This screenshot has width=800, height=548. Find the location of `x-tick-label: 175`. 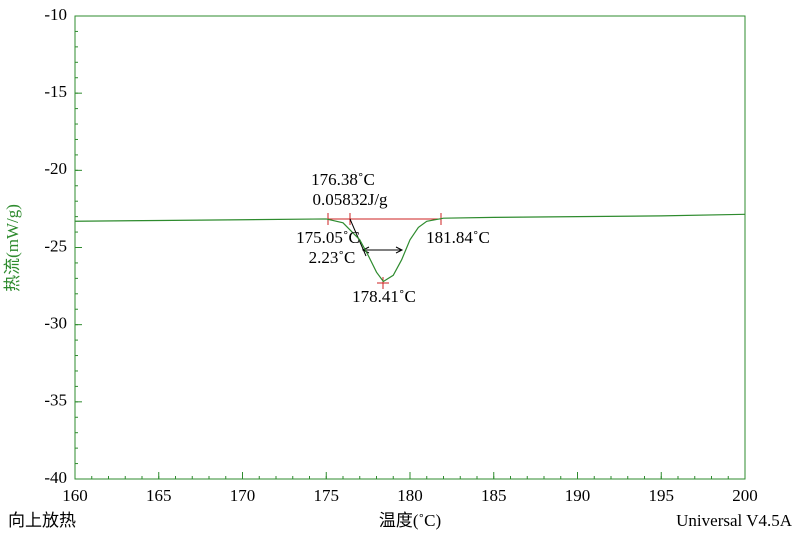

x-tick-label: 175 is located at coordinates (327, 495).